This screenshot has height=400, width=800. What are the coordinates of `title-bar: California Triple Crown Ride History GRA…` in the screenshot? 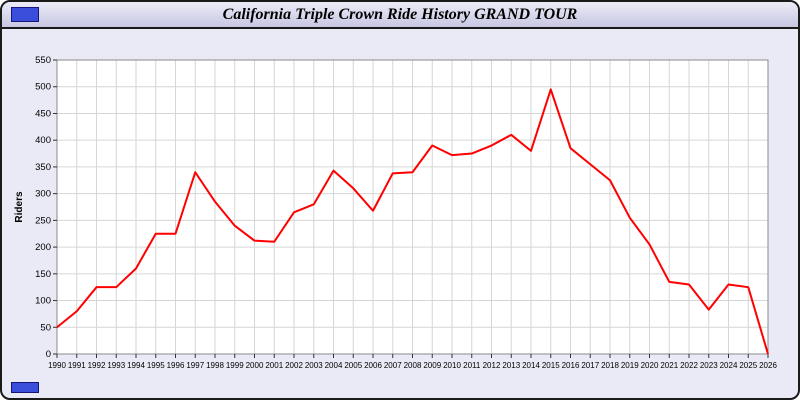 It's located at (400, 15).